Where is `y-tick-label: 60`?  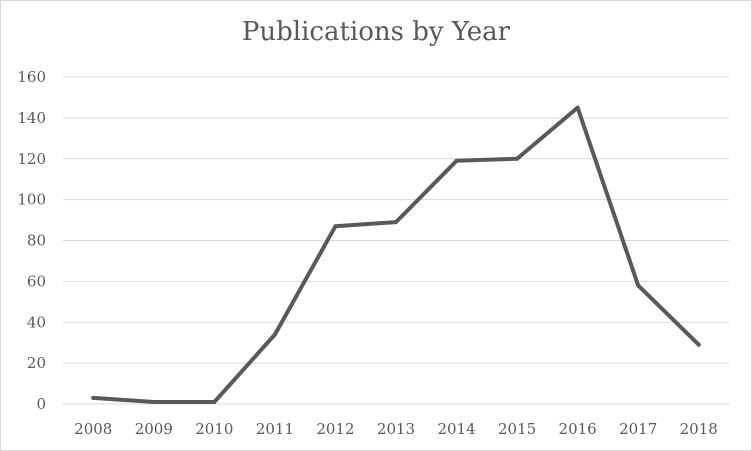 y-tick-label: 60 is located at coordinates (36, 281).